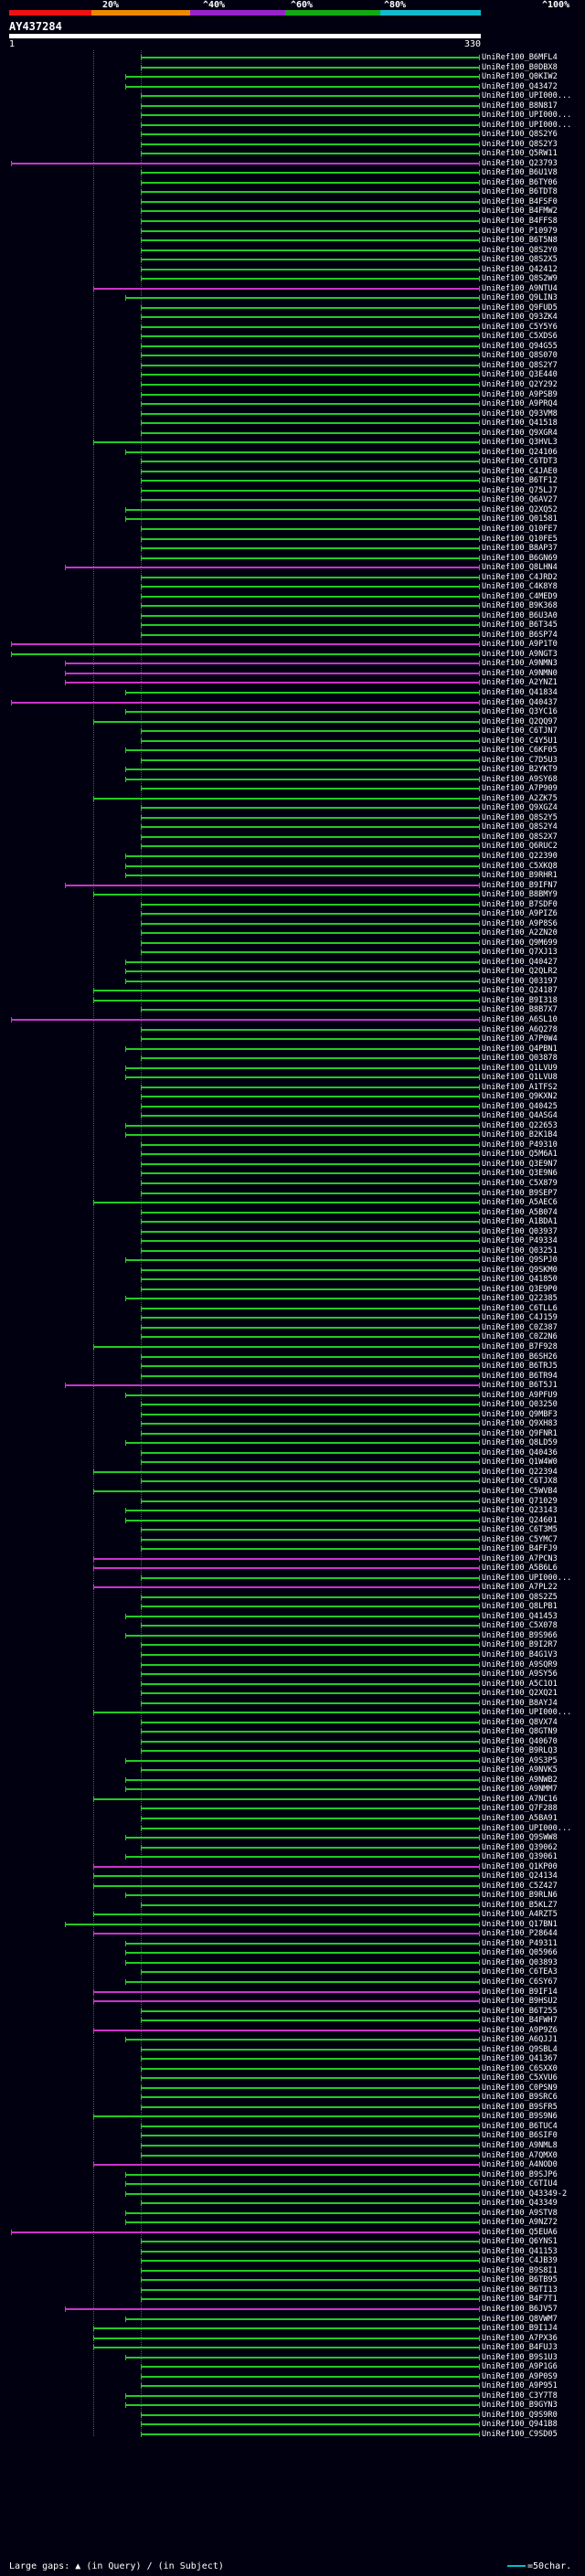 The image size is (585, 2576). Describe the element at coordinates (520, 279) in the screenshot. I see `hit-label: UniRef100_Q8S2W9` at that location.